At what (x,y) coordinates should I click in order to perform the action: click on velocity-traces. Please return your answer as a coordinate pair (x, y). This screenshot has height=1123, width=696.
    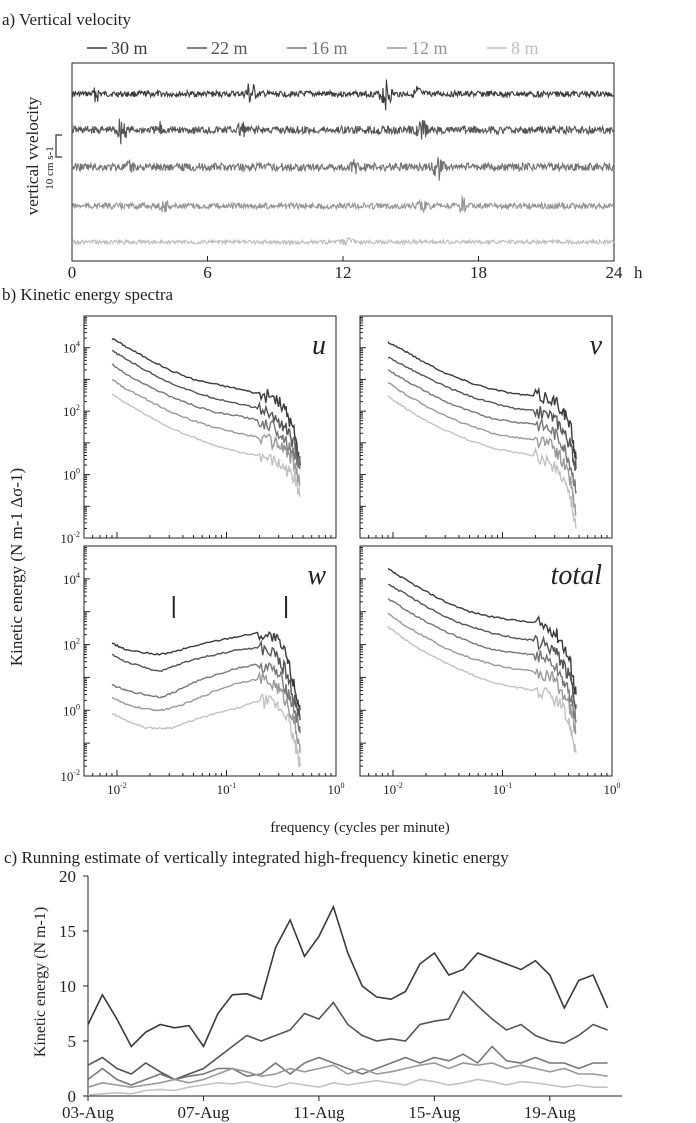
    Looking at the image, I should click on (343, 163).